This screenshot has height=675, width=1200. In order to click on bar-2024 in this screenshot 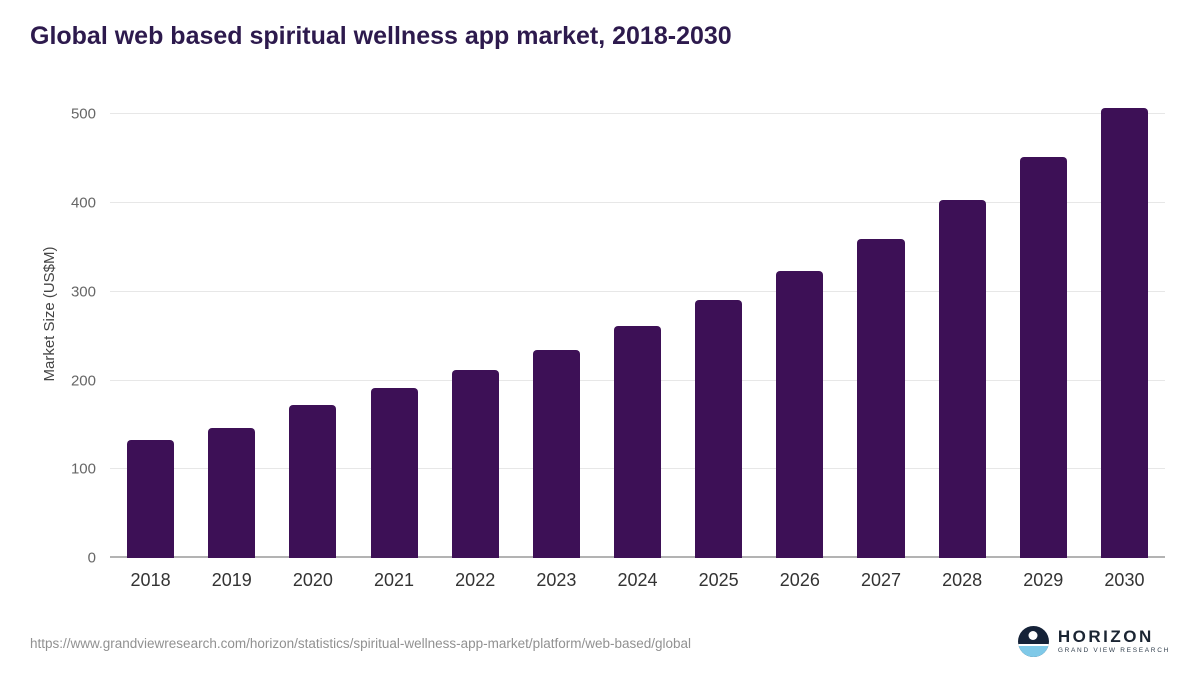, I will do `click(637, 442)`.